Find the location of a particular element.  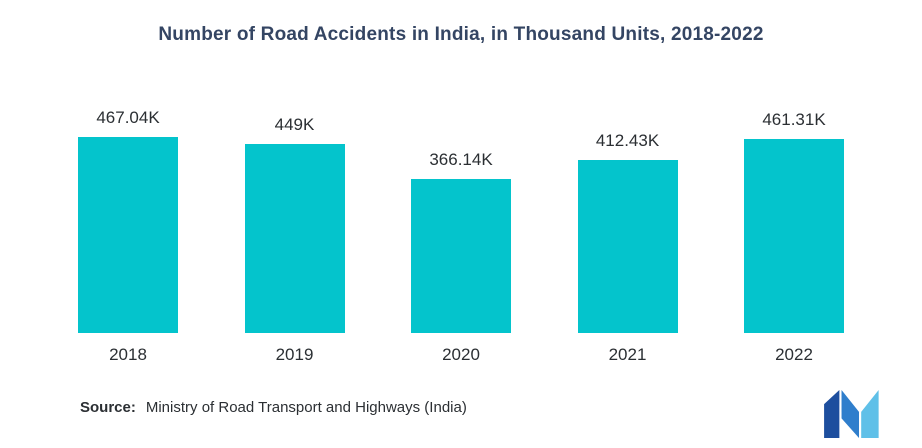

x-axis-tick-label: 2020 is located at coordinates (461, 354).